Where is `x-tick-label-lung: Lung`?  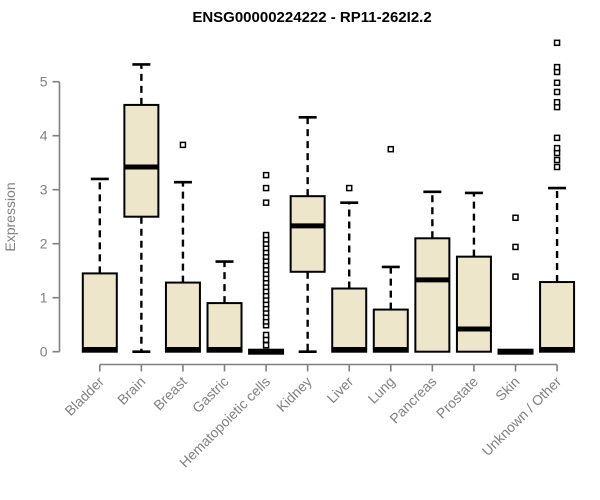
x-tick-label-lung: Lung is located at coordinates (381, 389).